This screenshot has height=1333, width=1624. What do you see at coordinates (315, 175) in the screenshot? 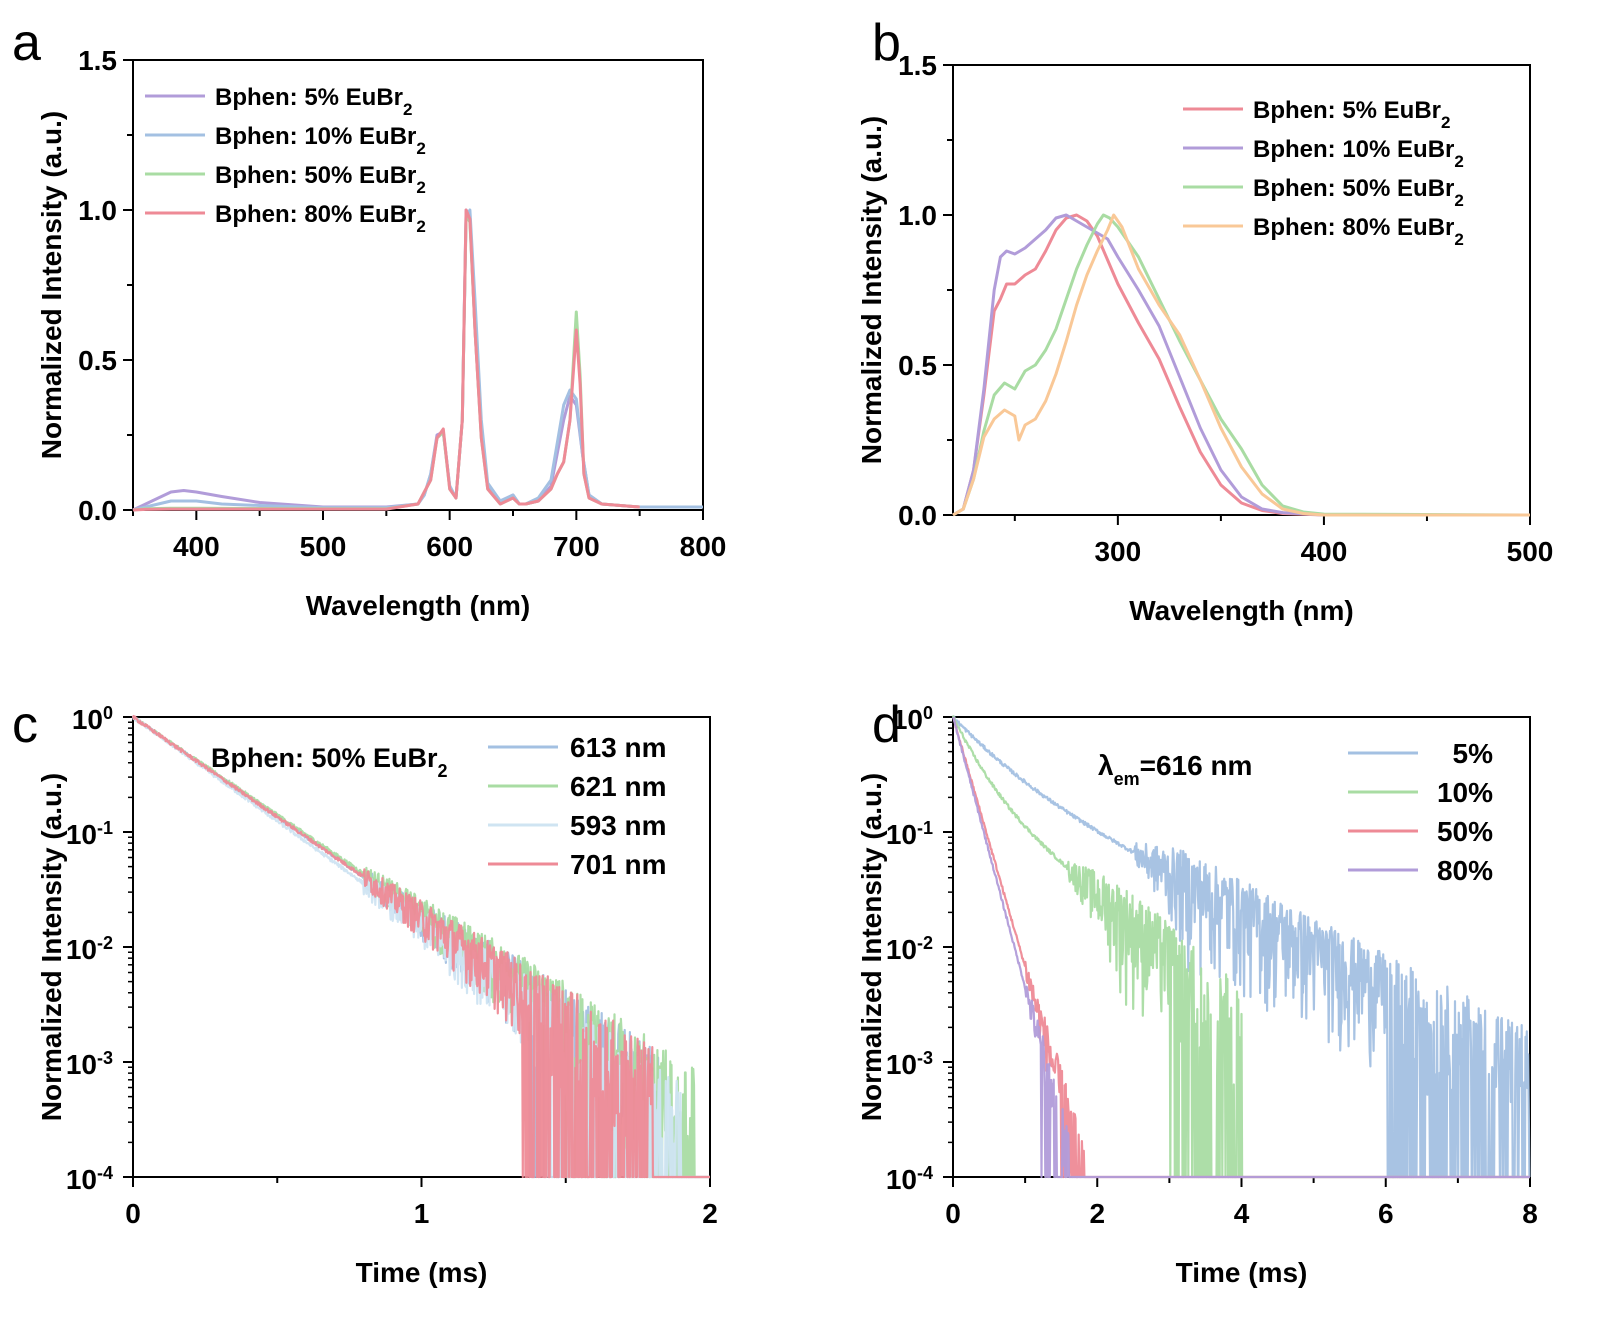
I see `legend-name: Bphen: 50% EuBr` at bounding box center [315, 175].